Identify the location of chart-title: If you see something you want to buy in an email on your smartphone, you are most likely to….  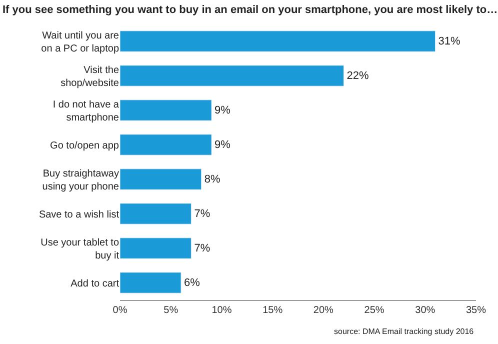
(250, 10).